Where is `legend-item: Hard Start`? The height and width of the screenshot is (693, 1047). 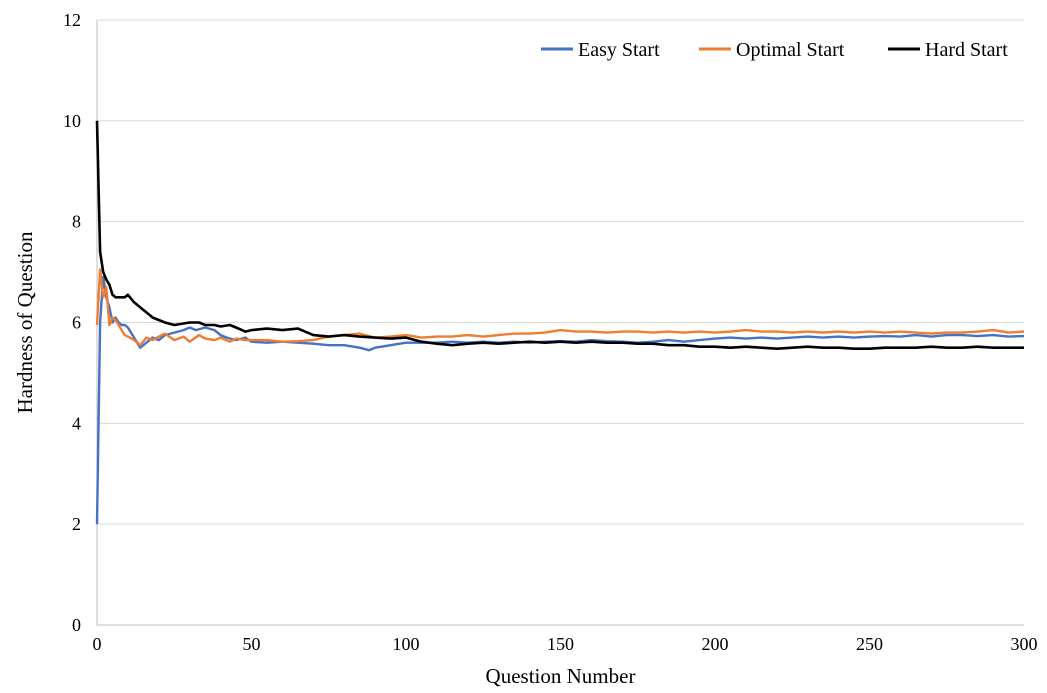
legend-item: Hard Start is located at coordinates (948, 50).